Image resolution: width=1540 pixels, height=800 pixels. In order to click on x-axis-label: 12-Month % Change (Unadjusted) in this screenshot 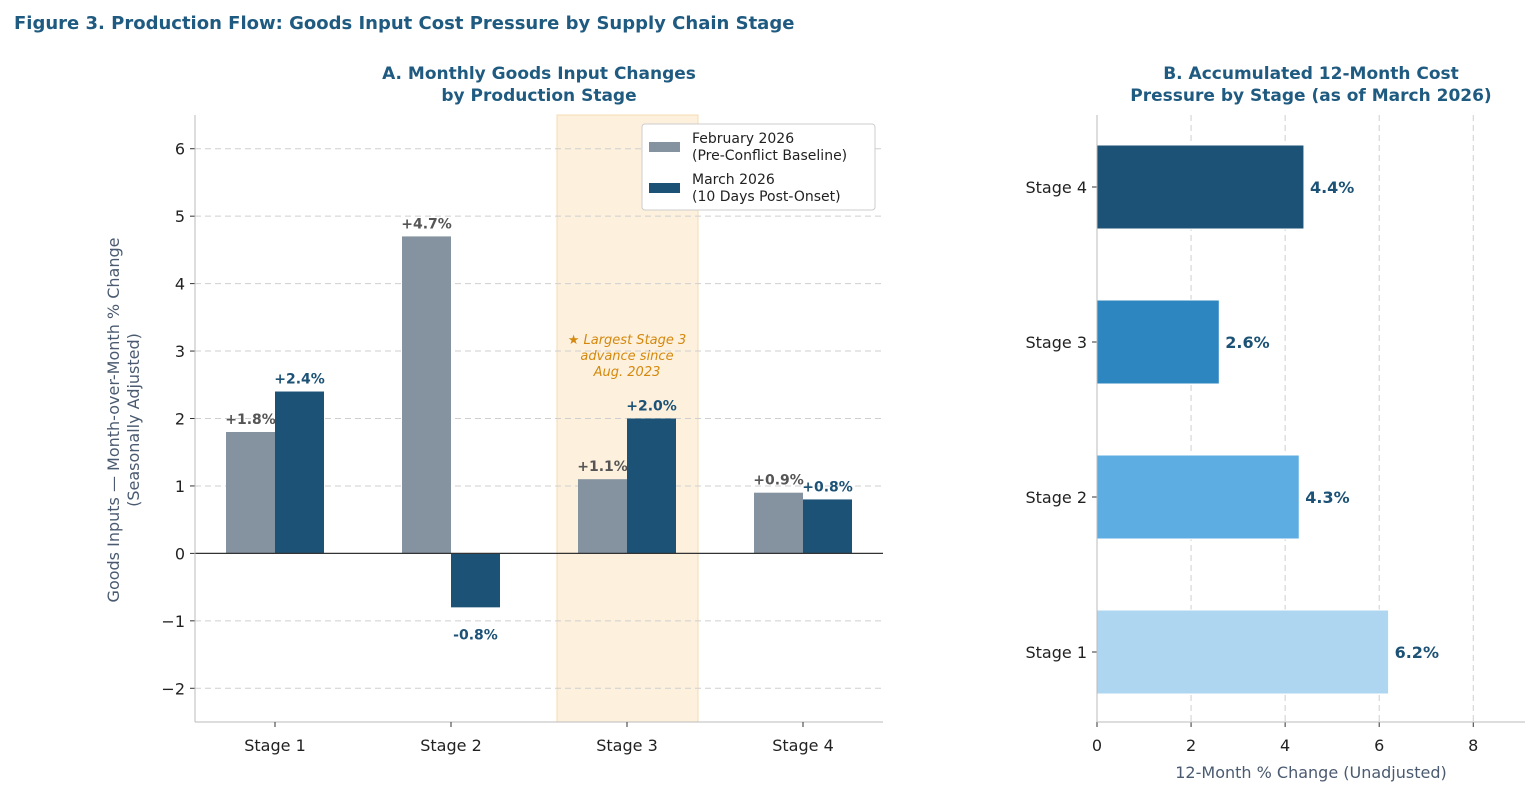, I will do `click(1311, 772)`.